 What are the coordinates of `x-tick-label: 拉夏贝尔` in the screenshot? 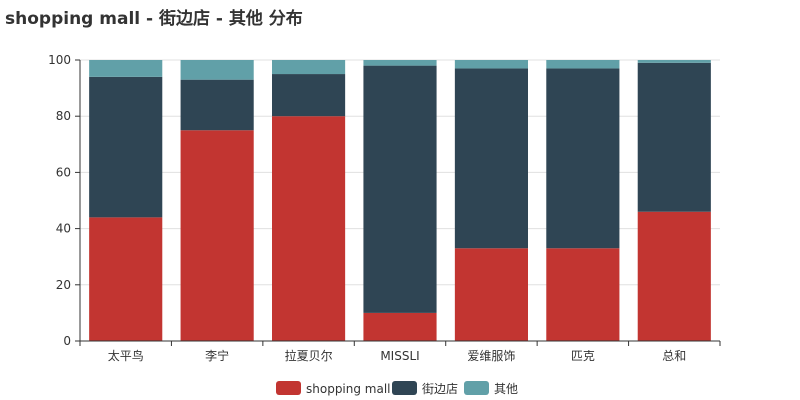 It's located at (309, 355).